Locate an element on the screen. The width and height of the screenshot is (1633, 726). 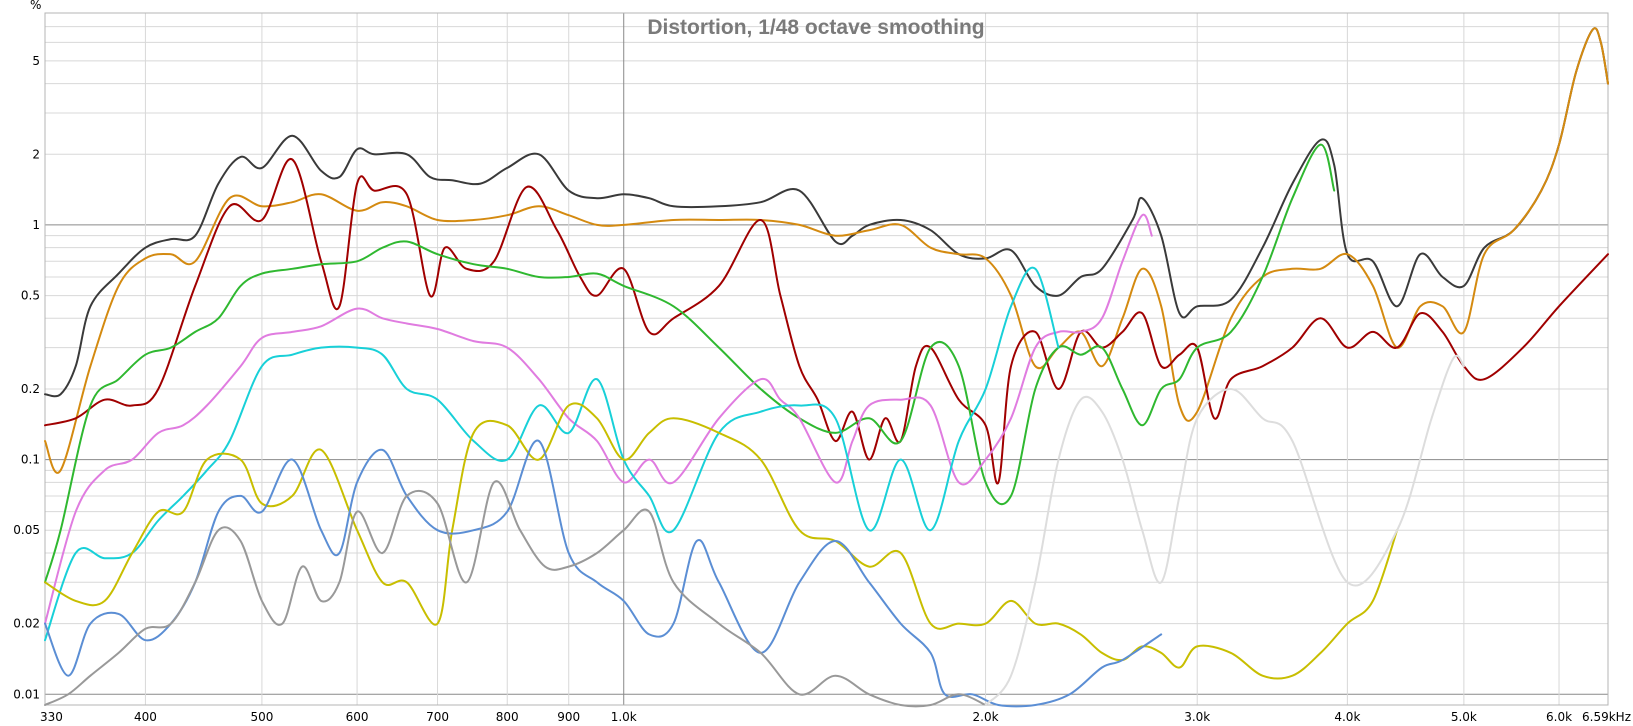
x-tick-label: 2.0k is located at coordinates (986, 717).